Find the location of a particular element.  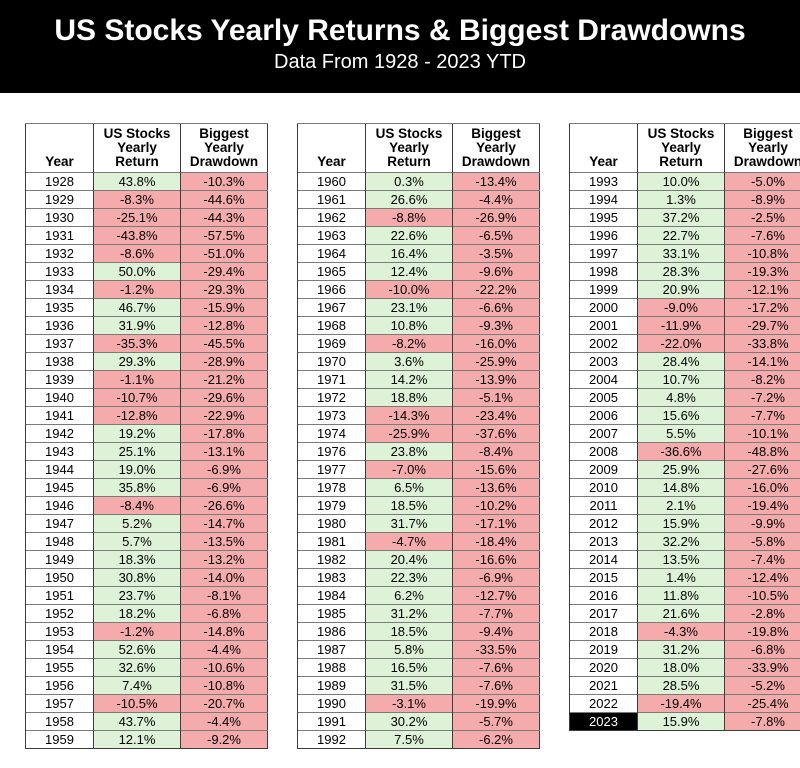

drawdown-cell: -26.9% is located at coordinates (496, 217).